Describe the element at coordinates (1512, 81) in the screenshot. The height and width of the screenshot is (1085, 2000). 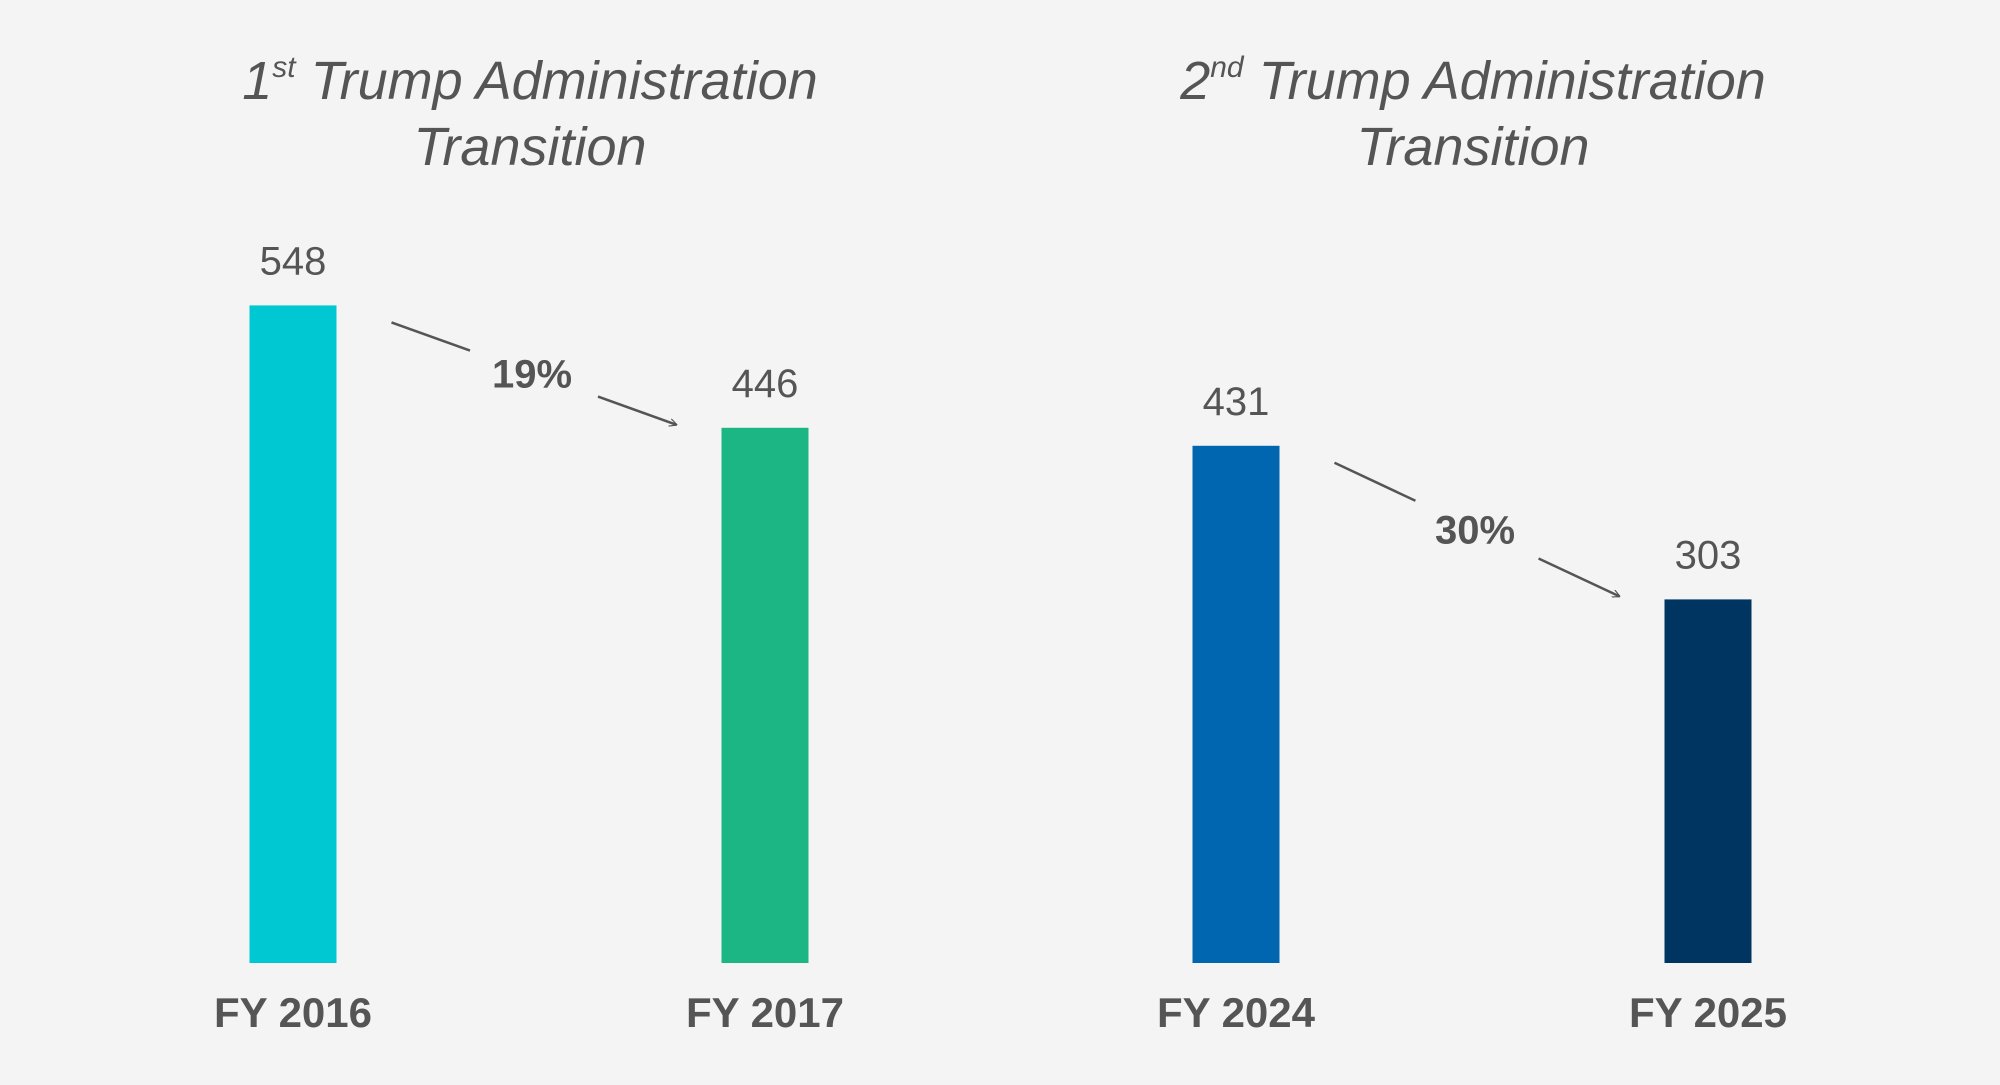
I see `panel-2-title-text: Trump Administration` at that location.